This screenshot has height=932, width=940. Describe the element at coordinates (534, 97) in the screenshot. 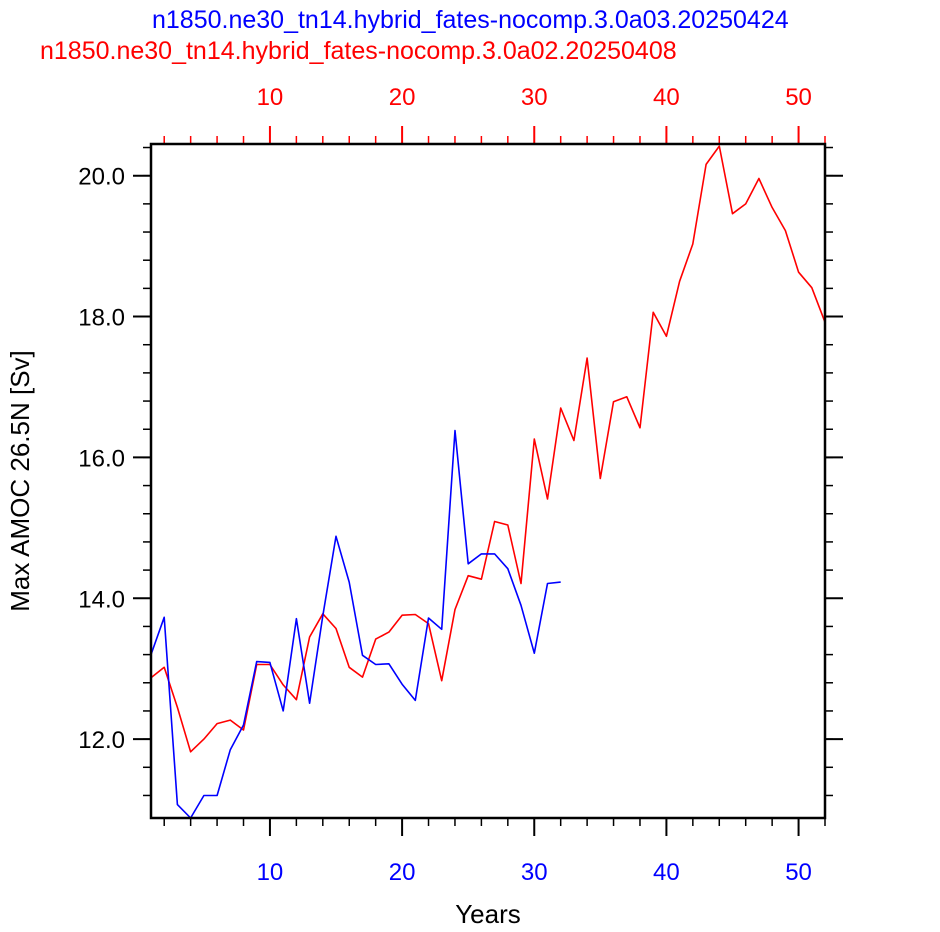

I see `x-tick-label-top: 30` at that location.